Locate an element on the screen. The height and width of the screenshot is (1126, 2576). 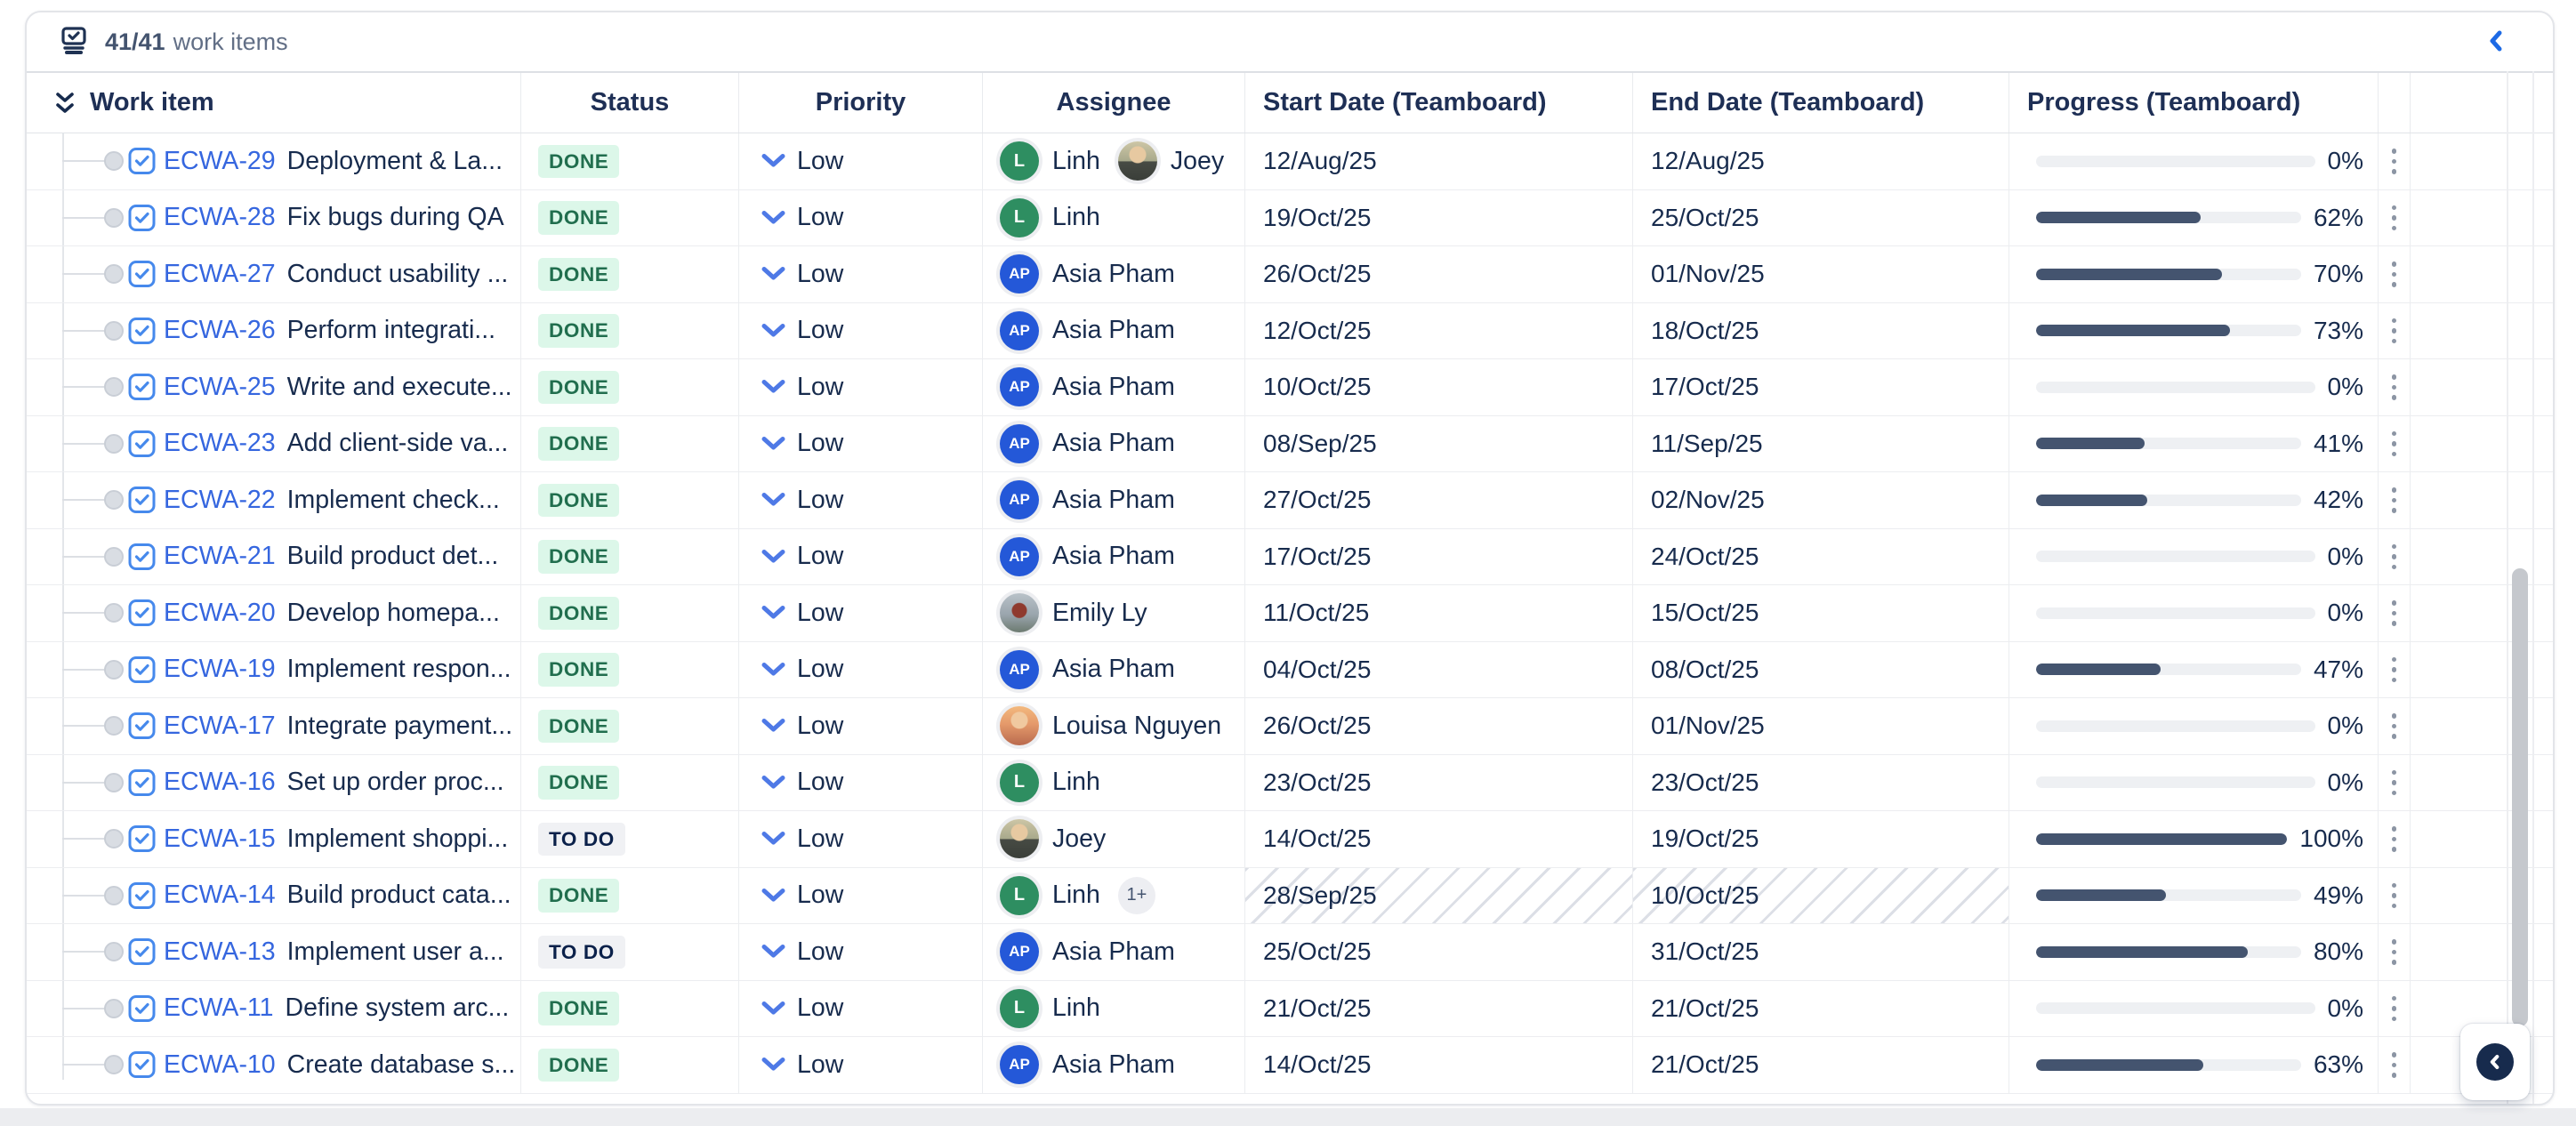
end-date-cell: 21/Oct/25 is located at coordinates (1821, 1065).